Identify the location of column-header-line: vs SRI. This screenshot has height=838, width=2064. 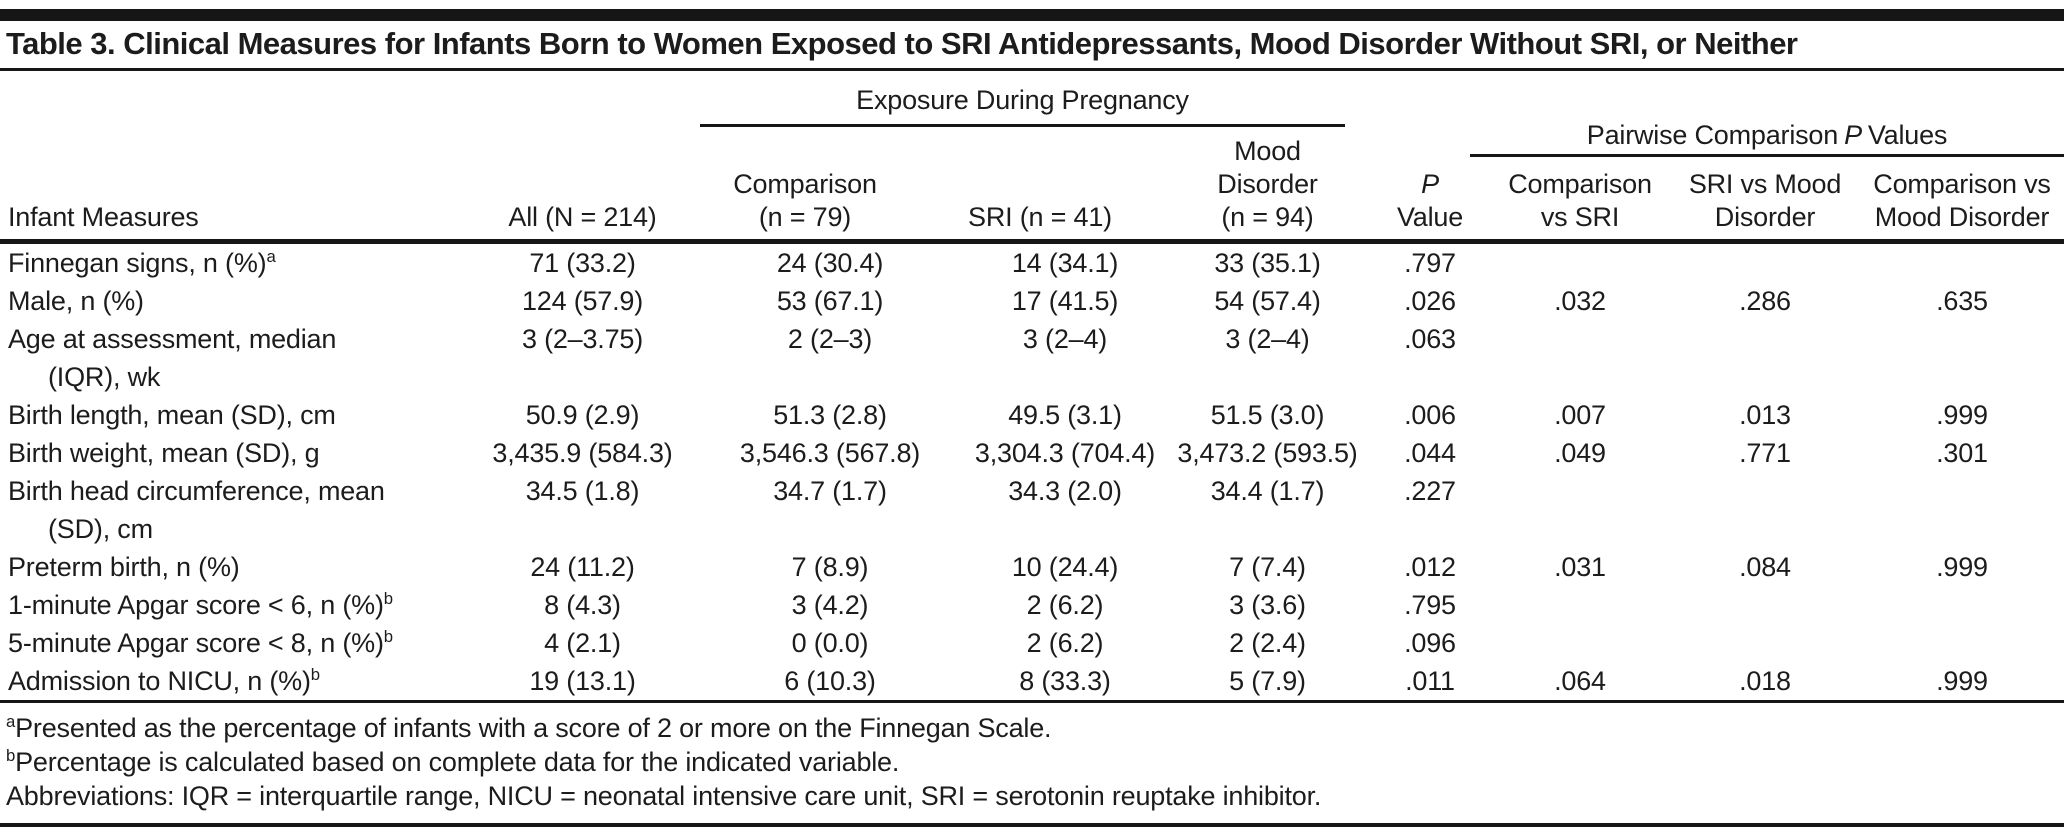
(1580, 217).